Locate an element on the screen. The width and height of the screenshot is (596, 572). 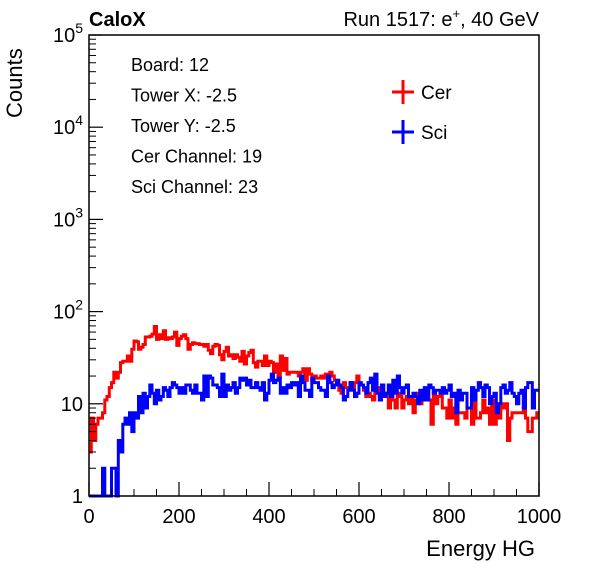
y-tick-label: 10 is located at coordinates (72, 405).